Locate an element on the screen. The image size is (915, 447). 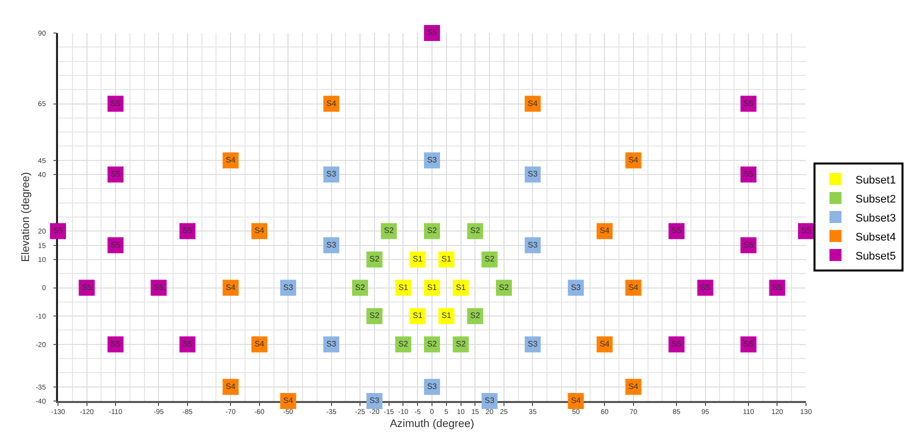
x-axis-title: Azimuth (degree) is located at coordinates (432, 424).